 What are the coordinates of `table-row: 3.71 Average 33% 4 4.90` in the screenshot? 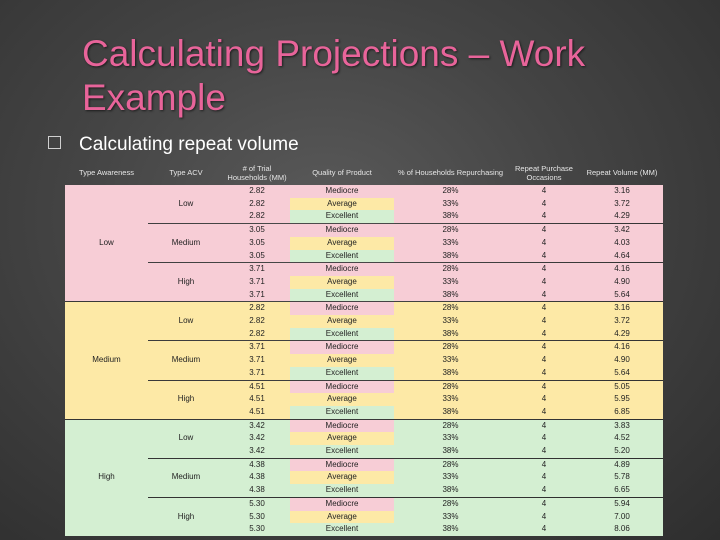 It's located at (364, 360).